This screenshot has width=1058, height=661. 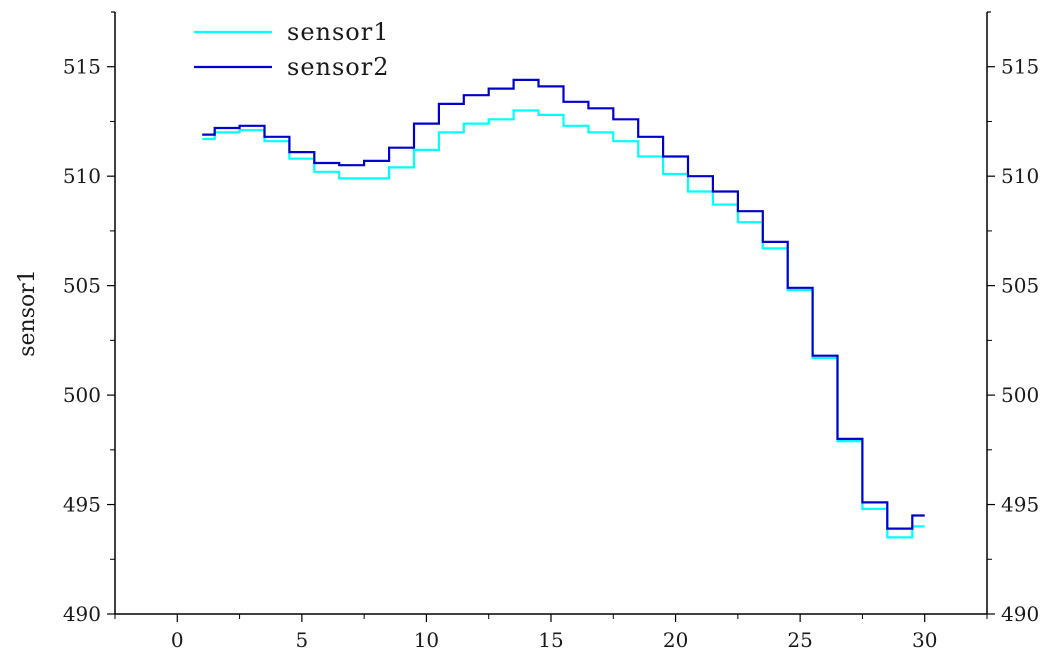 What do you see at coordinates (1020, 395) in the screenshot?
I see `right-y-tick-label: 500` at bounding box center [1020, 395].